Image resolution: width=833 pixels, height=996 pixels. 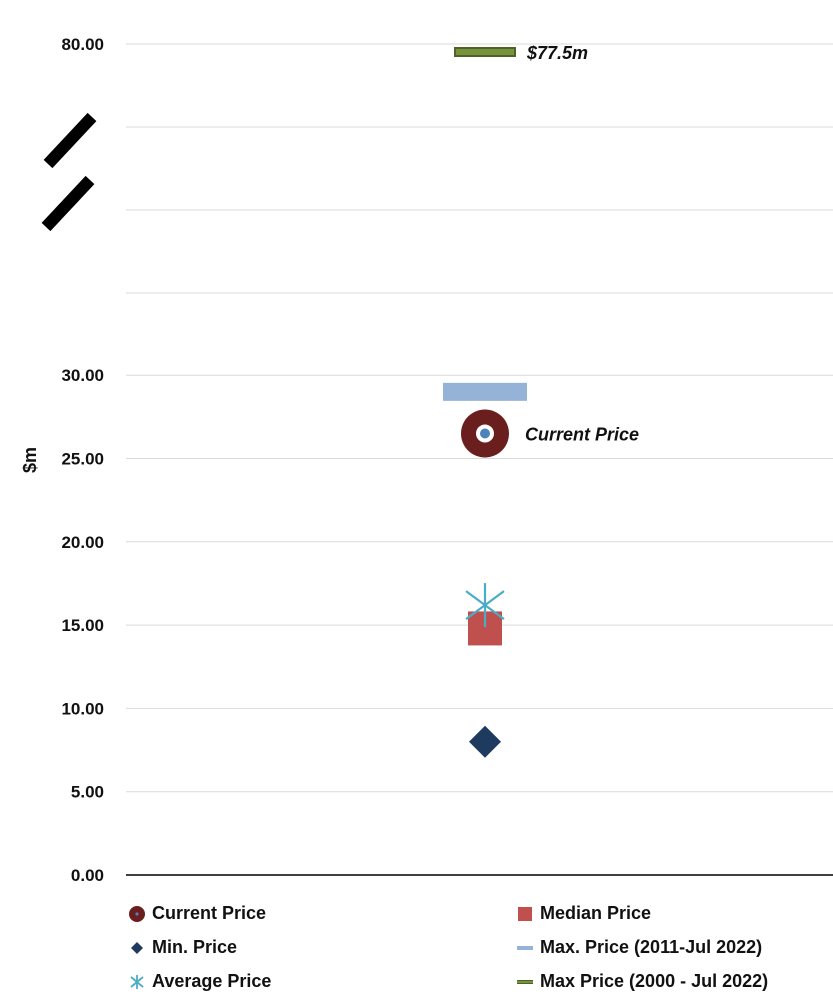 I want to click on y-tick-label: 30.00, so click(x=82, y=375).